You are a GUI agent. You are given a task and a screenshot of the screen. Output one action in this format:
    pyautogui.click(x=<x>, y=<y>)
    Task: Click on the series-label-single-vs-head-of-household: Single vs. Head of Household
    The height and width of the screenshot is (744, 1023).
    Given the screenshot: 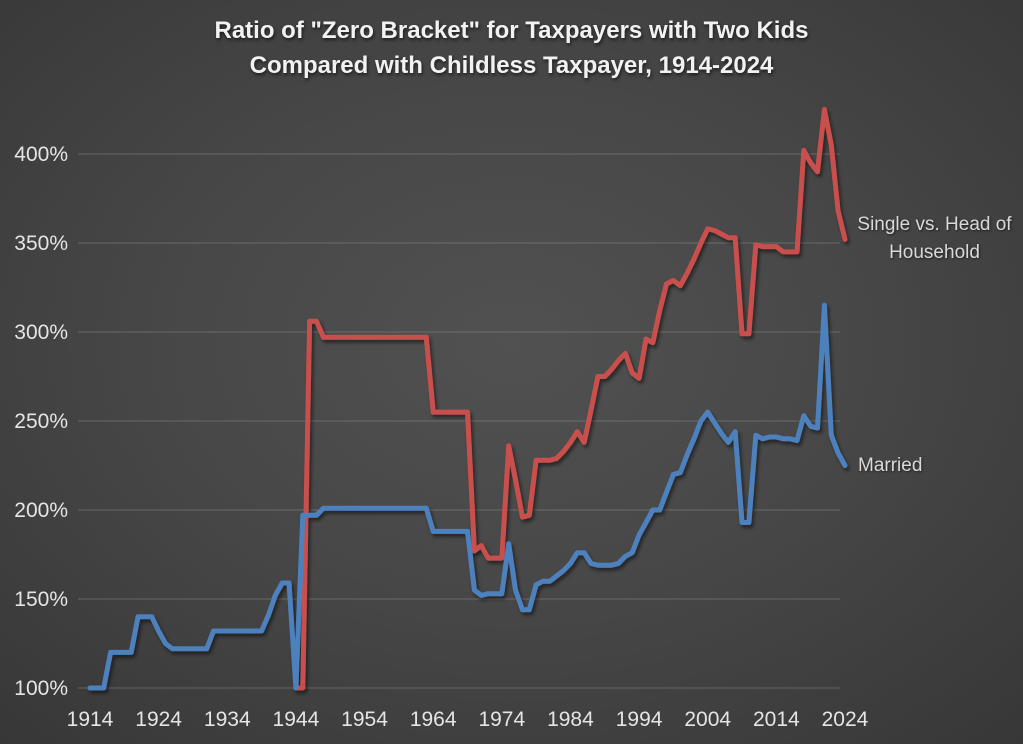 What is the action you would take?
    pyautogui.click(x=934, y=239)
    